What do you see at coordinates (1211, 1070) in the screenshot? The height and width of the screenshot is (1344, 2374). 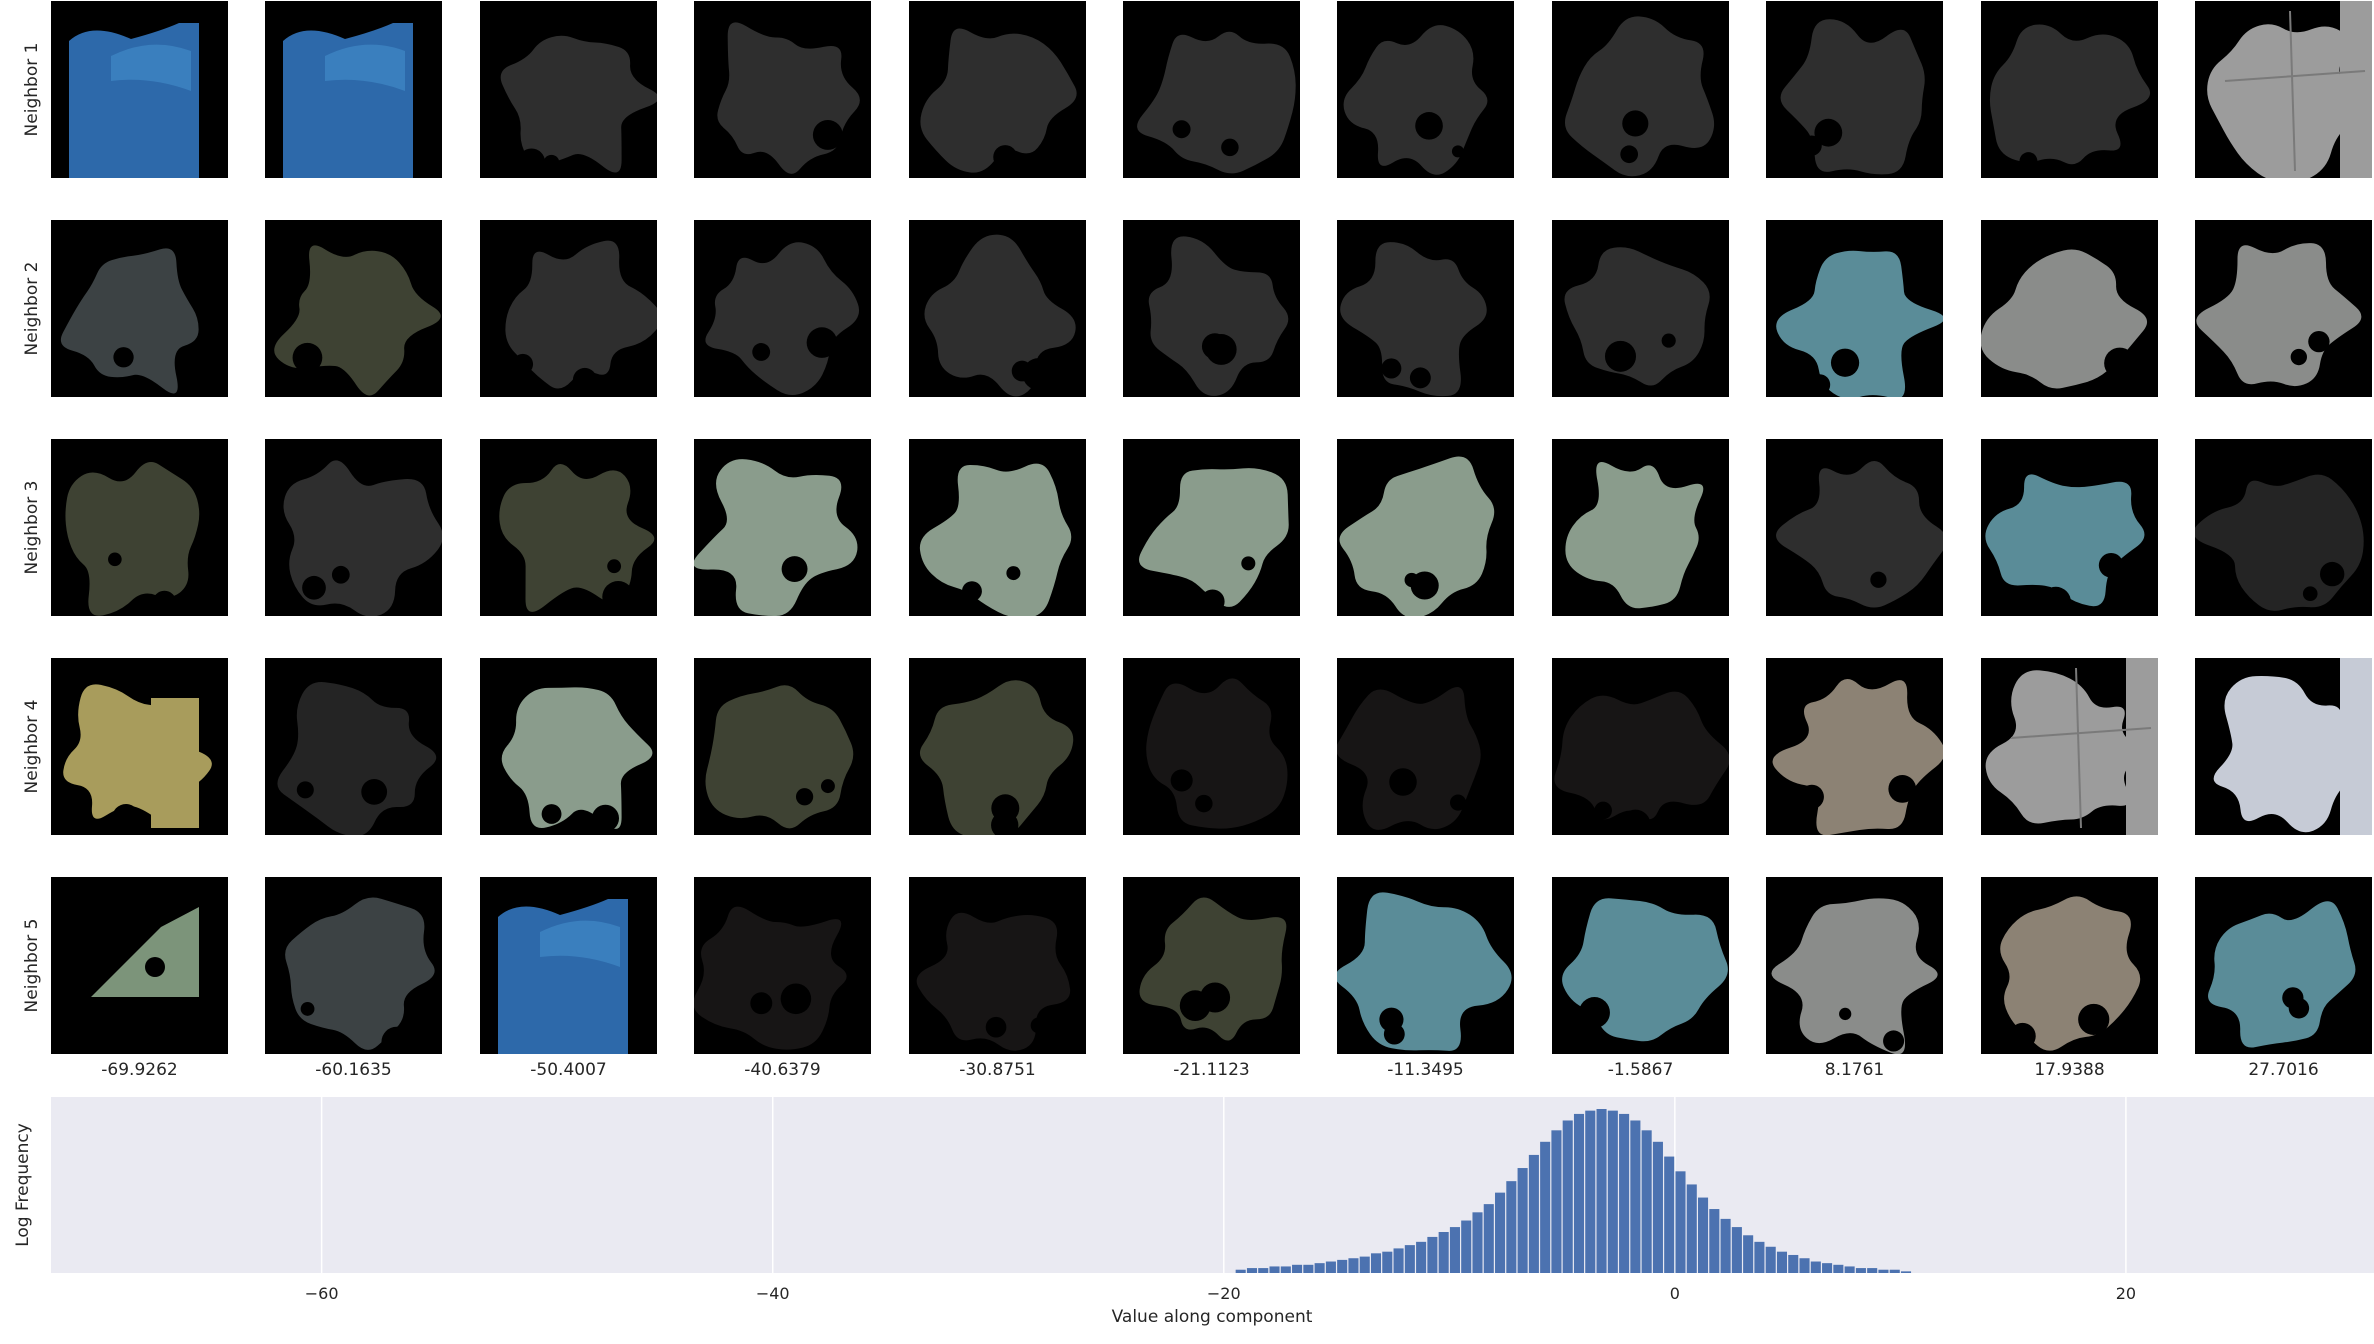 I see `column-value-label: -21.1123` at bounding box center [1211, 1070].